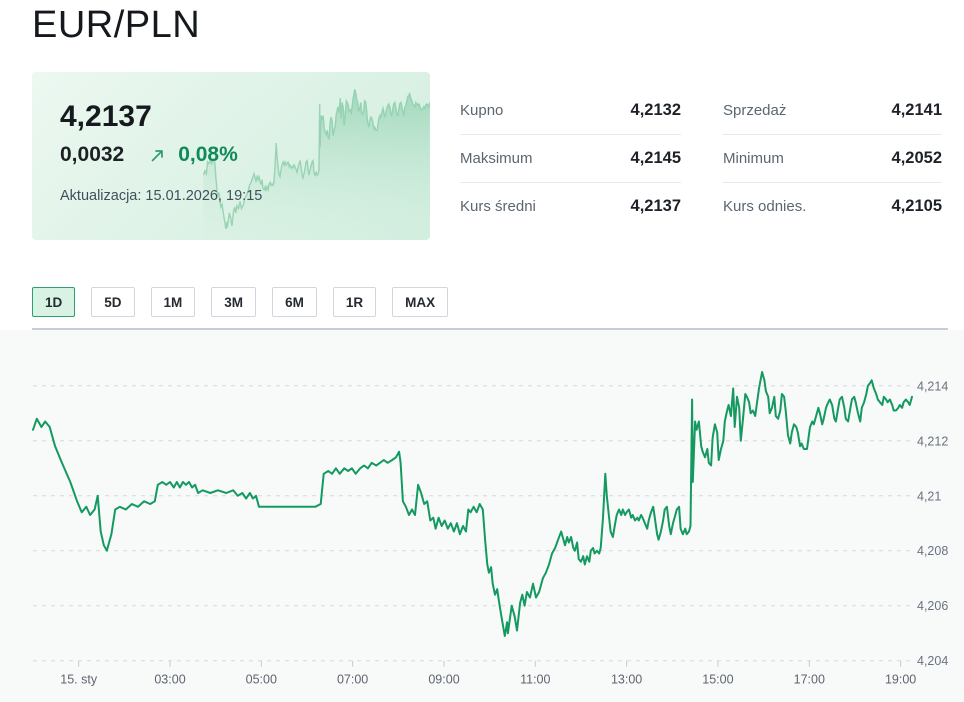 This screenshot has height=702, width=964. Describe the element at coordinates (54, 302) in the screenshot. I see `range-button-1d: 1D` at that location.